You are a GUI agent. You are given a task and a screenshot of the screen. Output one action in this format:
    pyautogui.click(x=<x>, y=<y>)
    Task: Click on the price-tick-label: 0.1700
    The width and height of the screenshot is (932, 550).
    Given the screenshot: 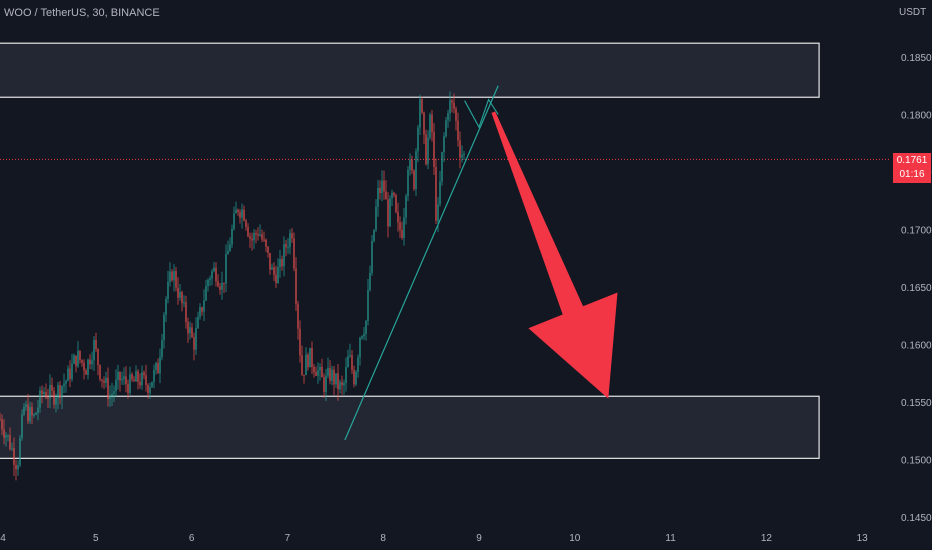 What is the action you would take?
    pyautogui.click(x=916, y=231)
    